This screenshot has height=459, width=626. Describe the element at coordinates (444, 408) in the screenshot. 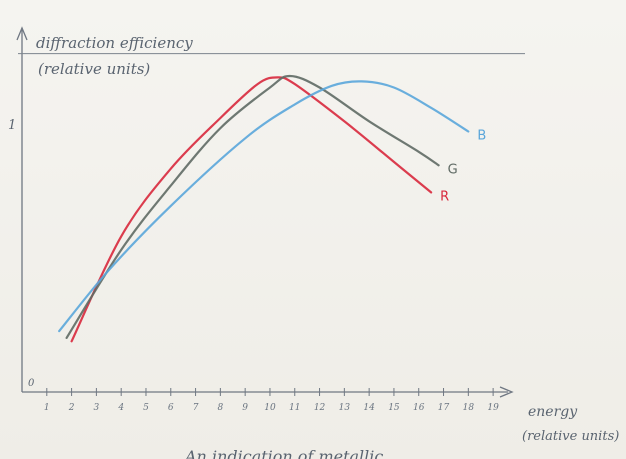

I see `x-tick-label-17: 17` at that location.